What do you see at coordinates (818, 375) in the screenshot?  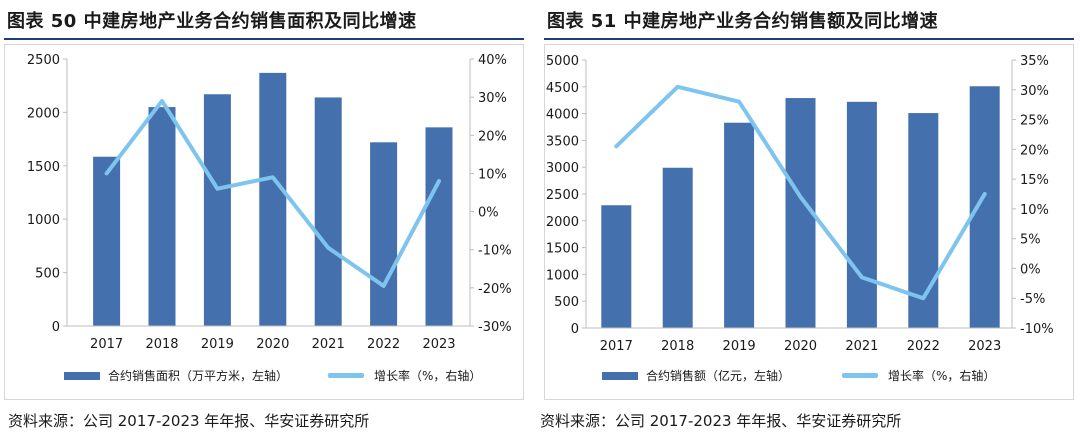 I see `chart-legend: 合约销售额（亿元，左轴） 增长率（%，右轴）` at bounding box center [818, 375].